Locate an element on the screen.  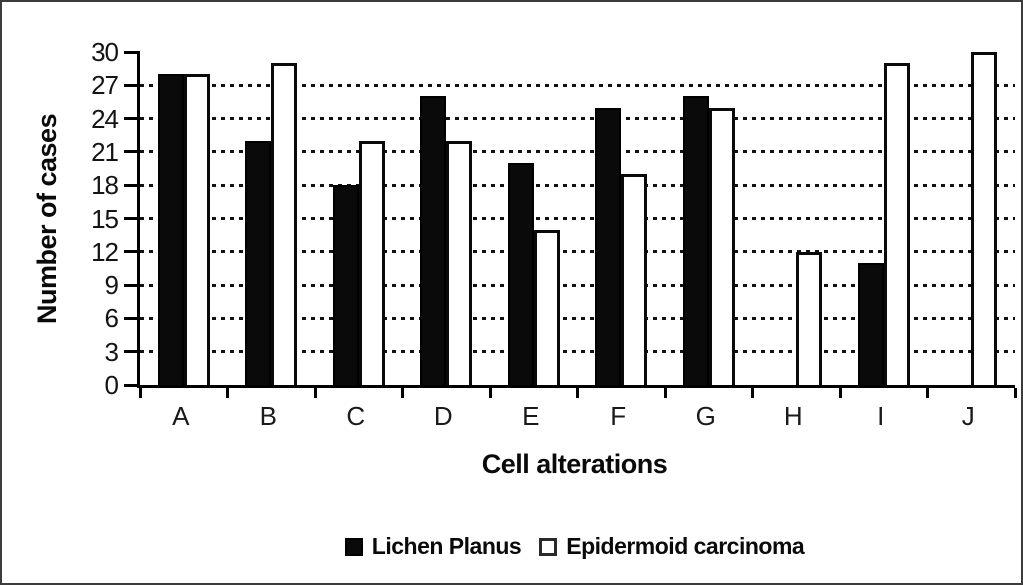
x-category-label-B: B is located at coordinates (268, 416).